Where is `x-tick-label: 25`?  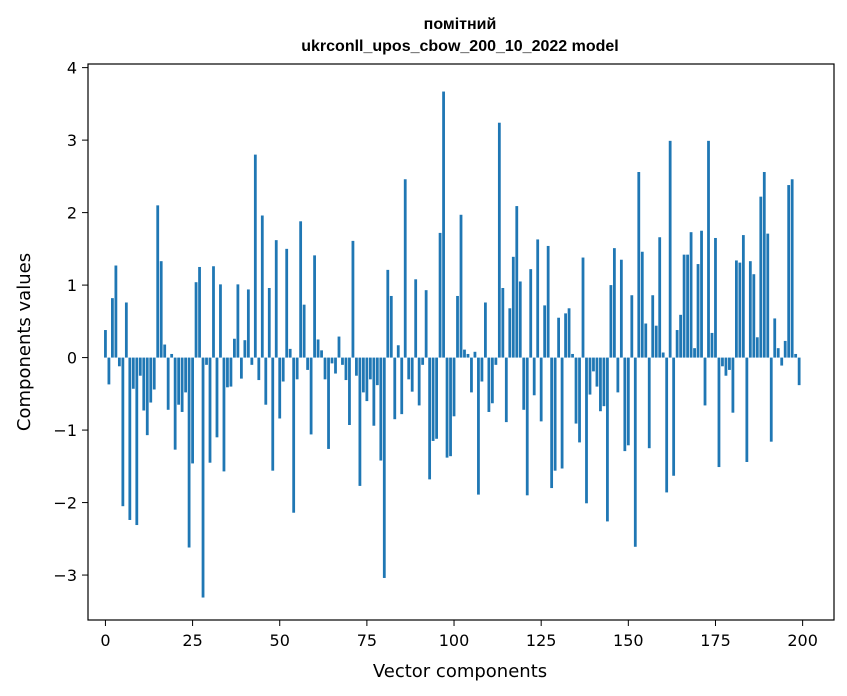
x-tick-label: 25 is located at coordinates (192, 640).